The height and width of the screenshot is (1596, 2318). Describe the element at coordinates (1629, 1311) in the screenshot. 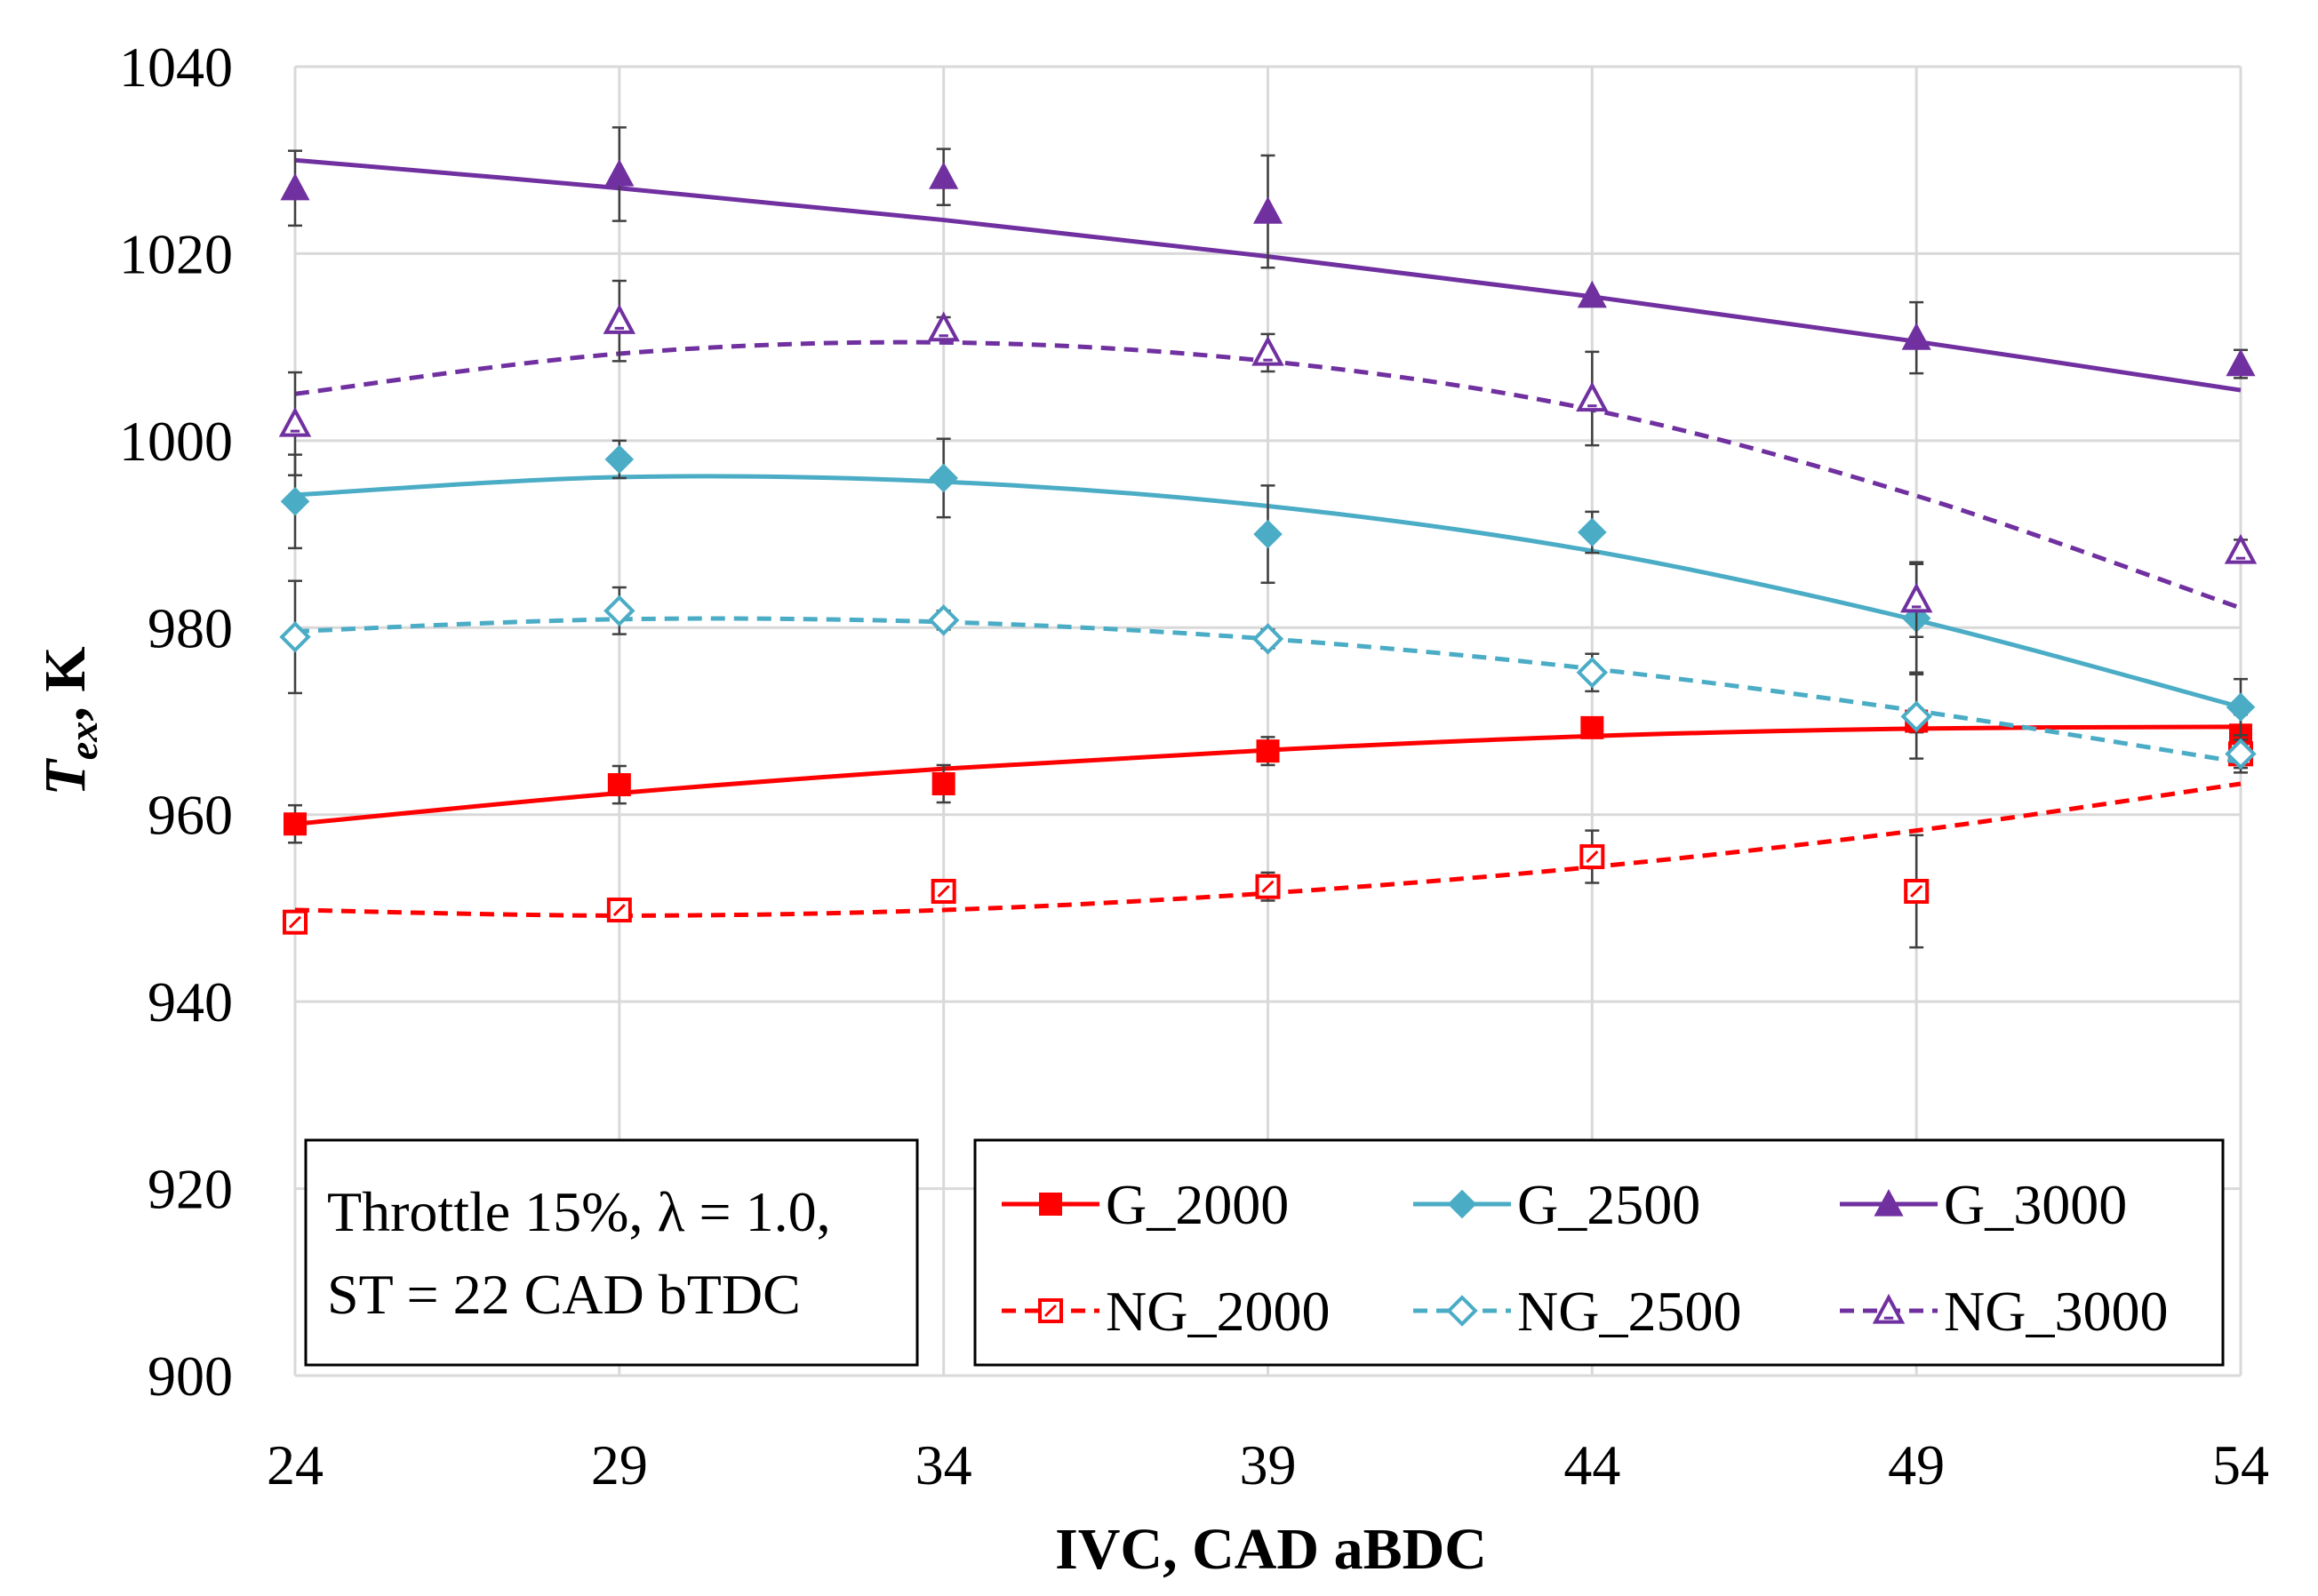

I see `legend-label-NG_2500: NG_2500` at that location.